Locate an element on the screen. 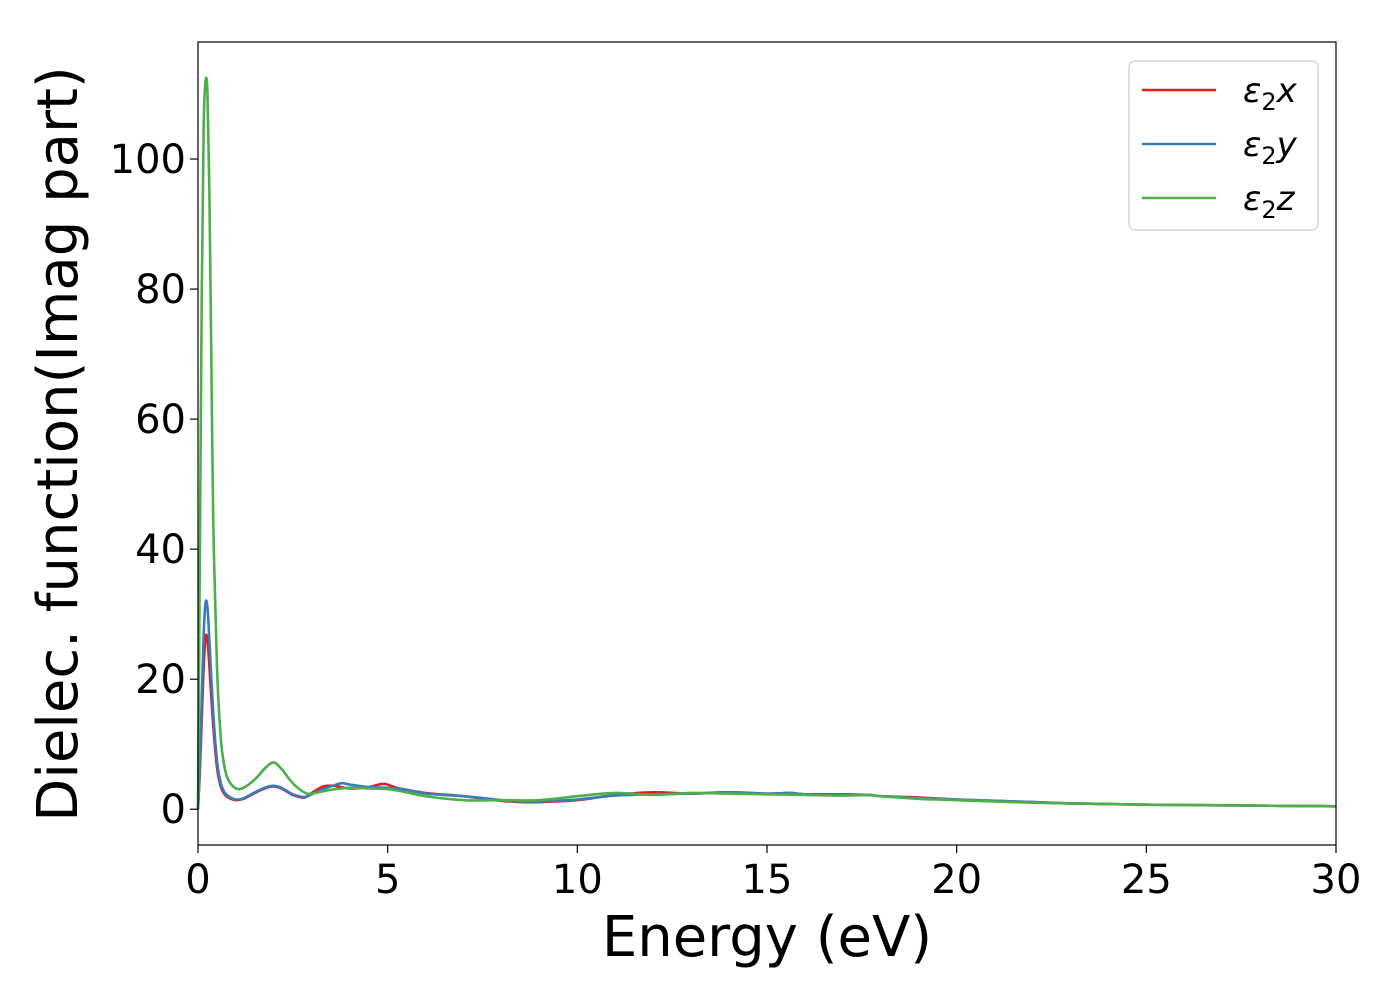 The height and width of the screenshot is (1000, 1400). legend-box is located at coordinates (1223, 145).